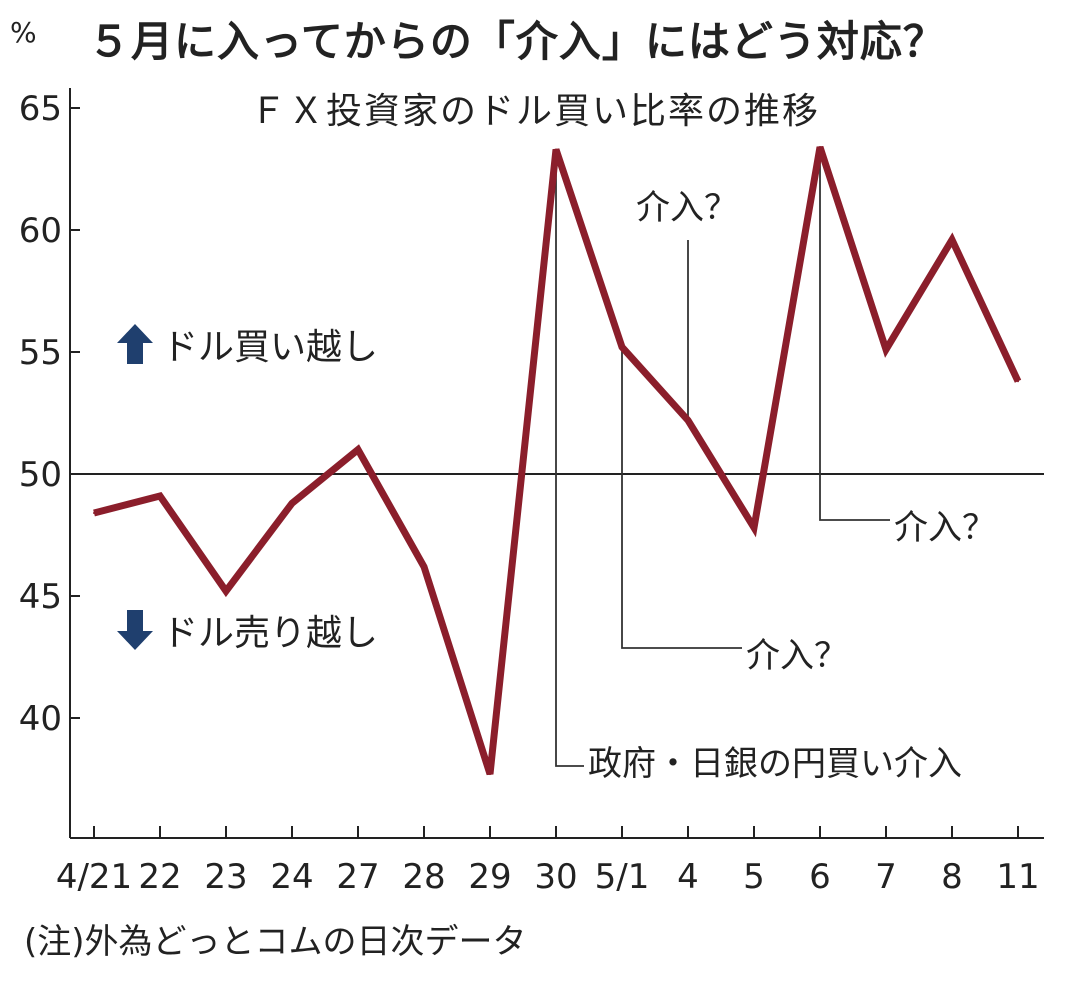  What do you see at coordinates (535, 111) in the screenshot?
I see `chart-subtitle: ＦＸ投資家のドル買い比率の推移` at bounding box center [535, 111].